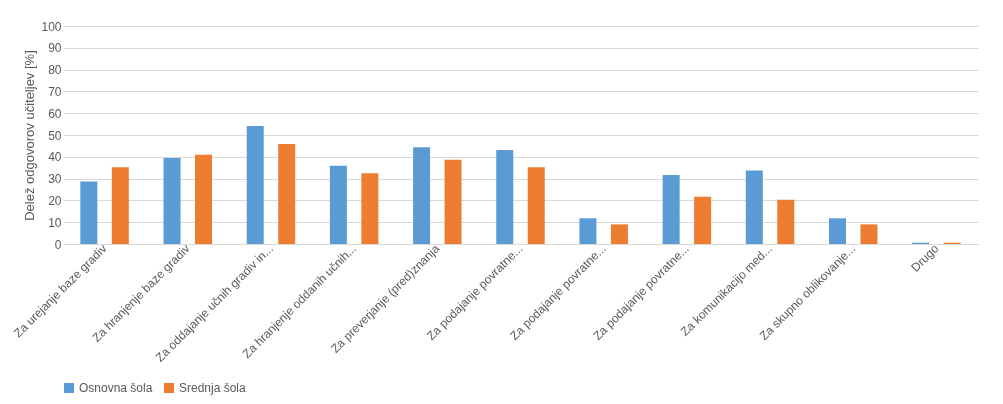  I want to click on y-tick-label: 60, so click(55, 113).